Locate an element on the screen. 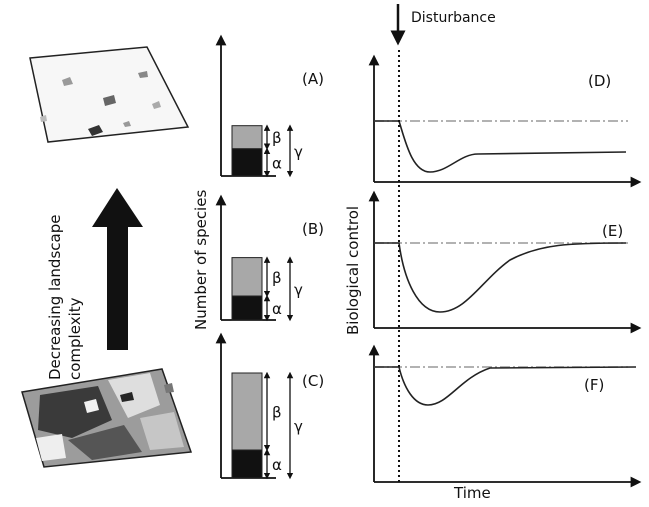  panel-label-f: (F) is located at coordinates (594, 385).